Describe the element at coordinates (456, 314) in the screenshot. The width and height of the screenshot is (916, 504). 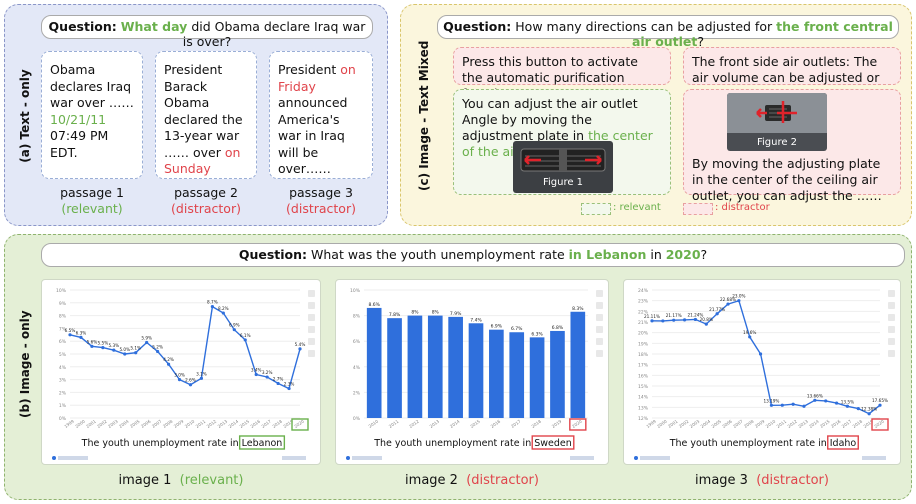
I see `data-label: 7.9%` at that location.